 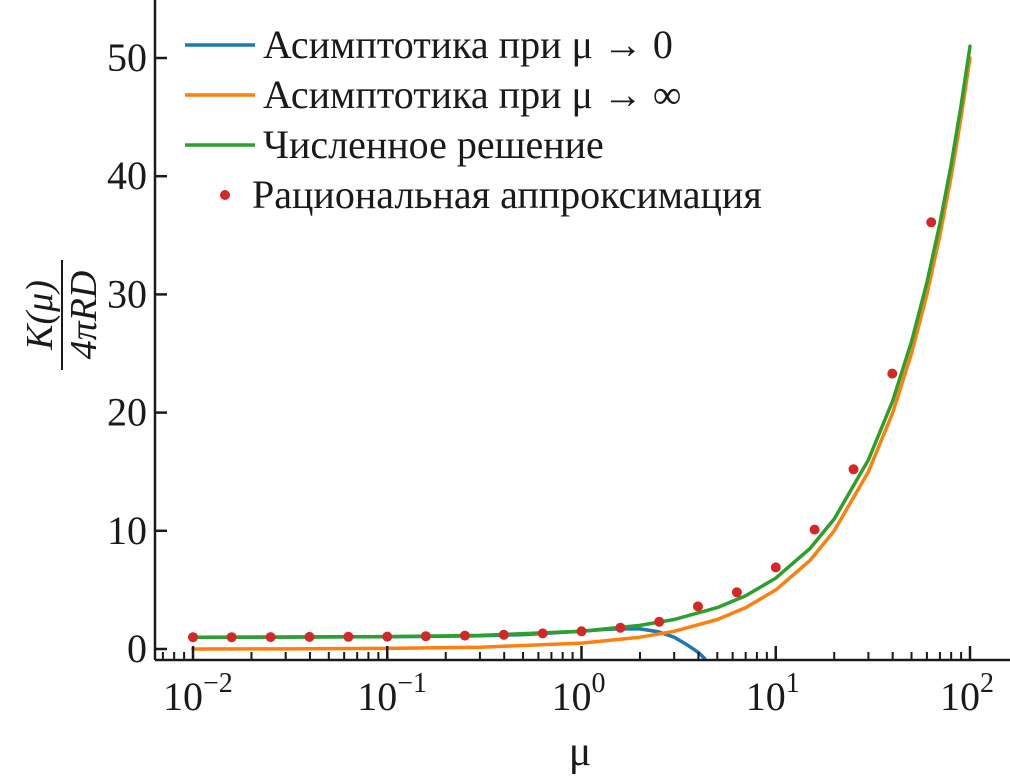 I want to click on legend-label-2: Численное решение, so click(x=433, y=144).